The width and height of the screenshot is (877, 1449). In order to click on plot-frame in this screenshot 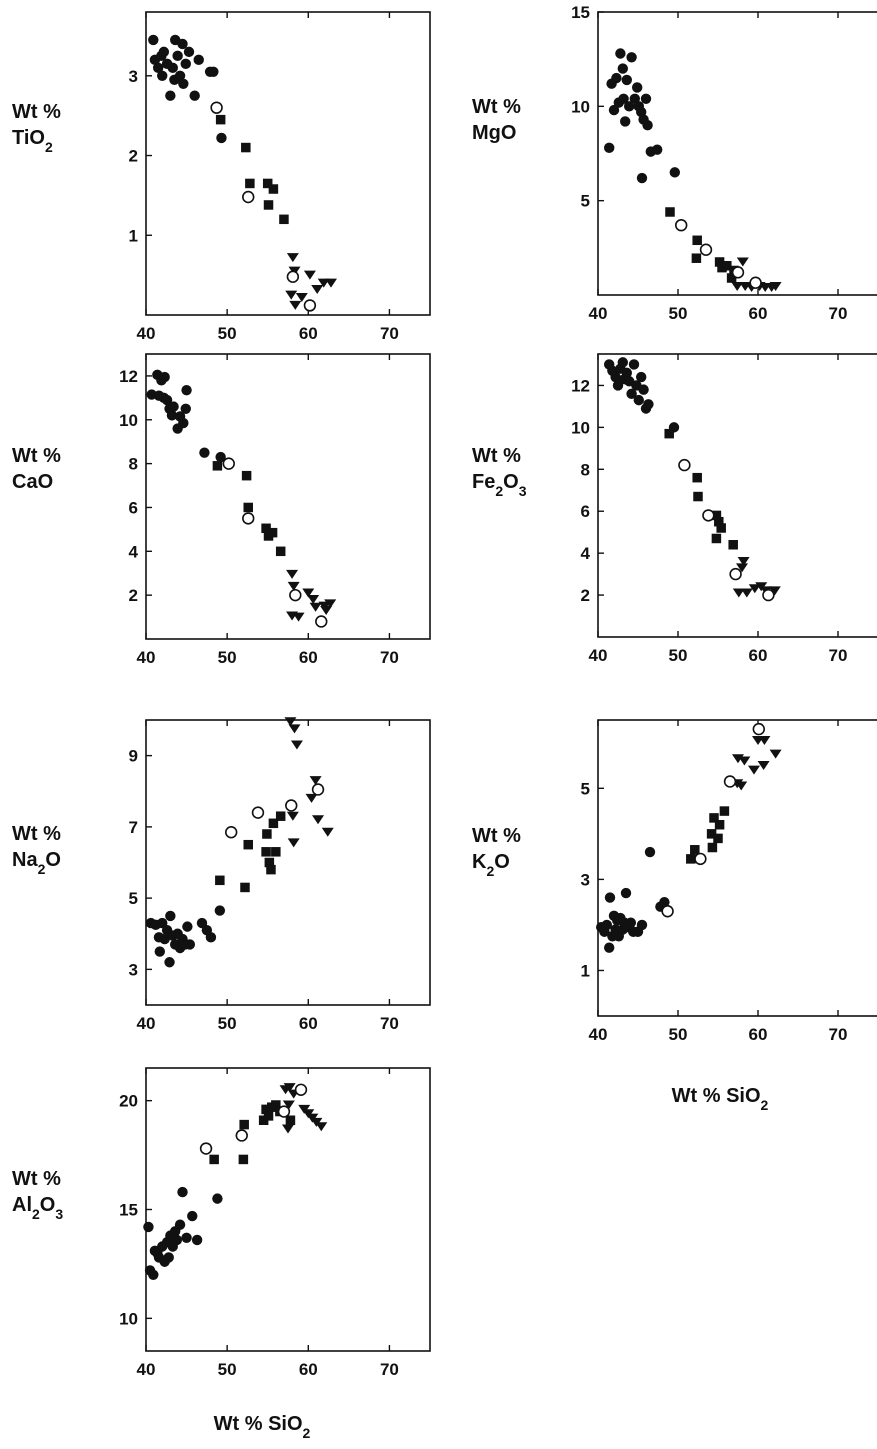, I will do `click(737, 495)`.